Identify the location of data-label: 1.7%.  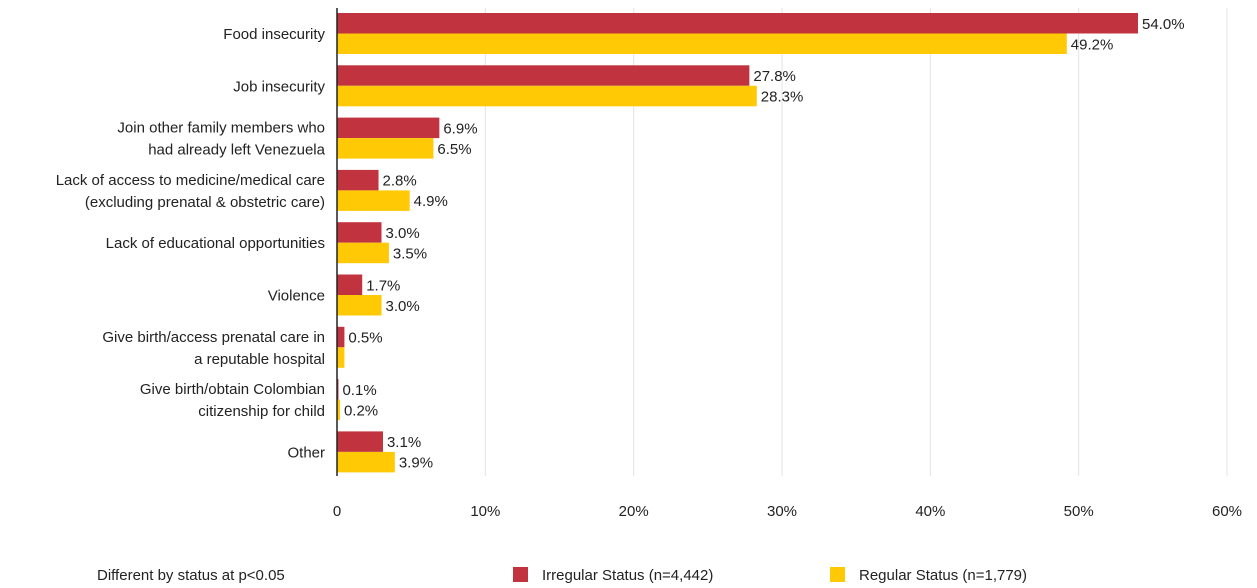
(383, 285).